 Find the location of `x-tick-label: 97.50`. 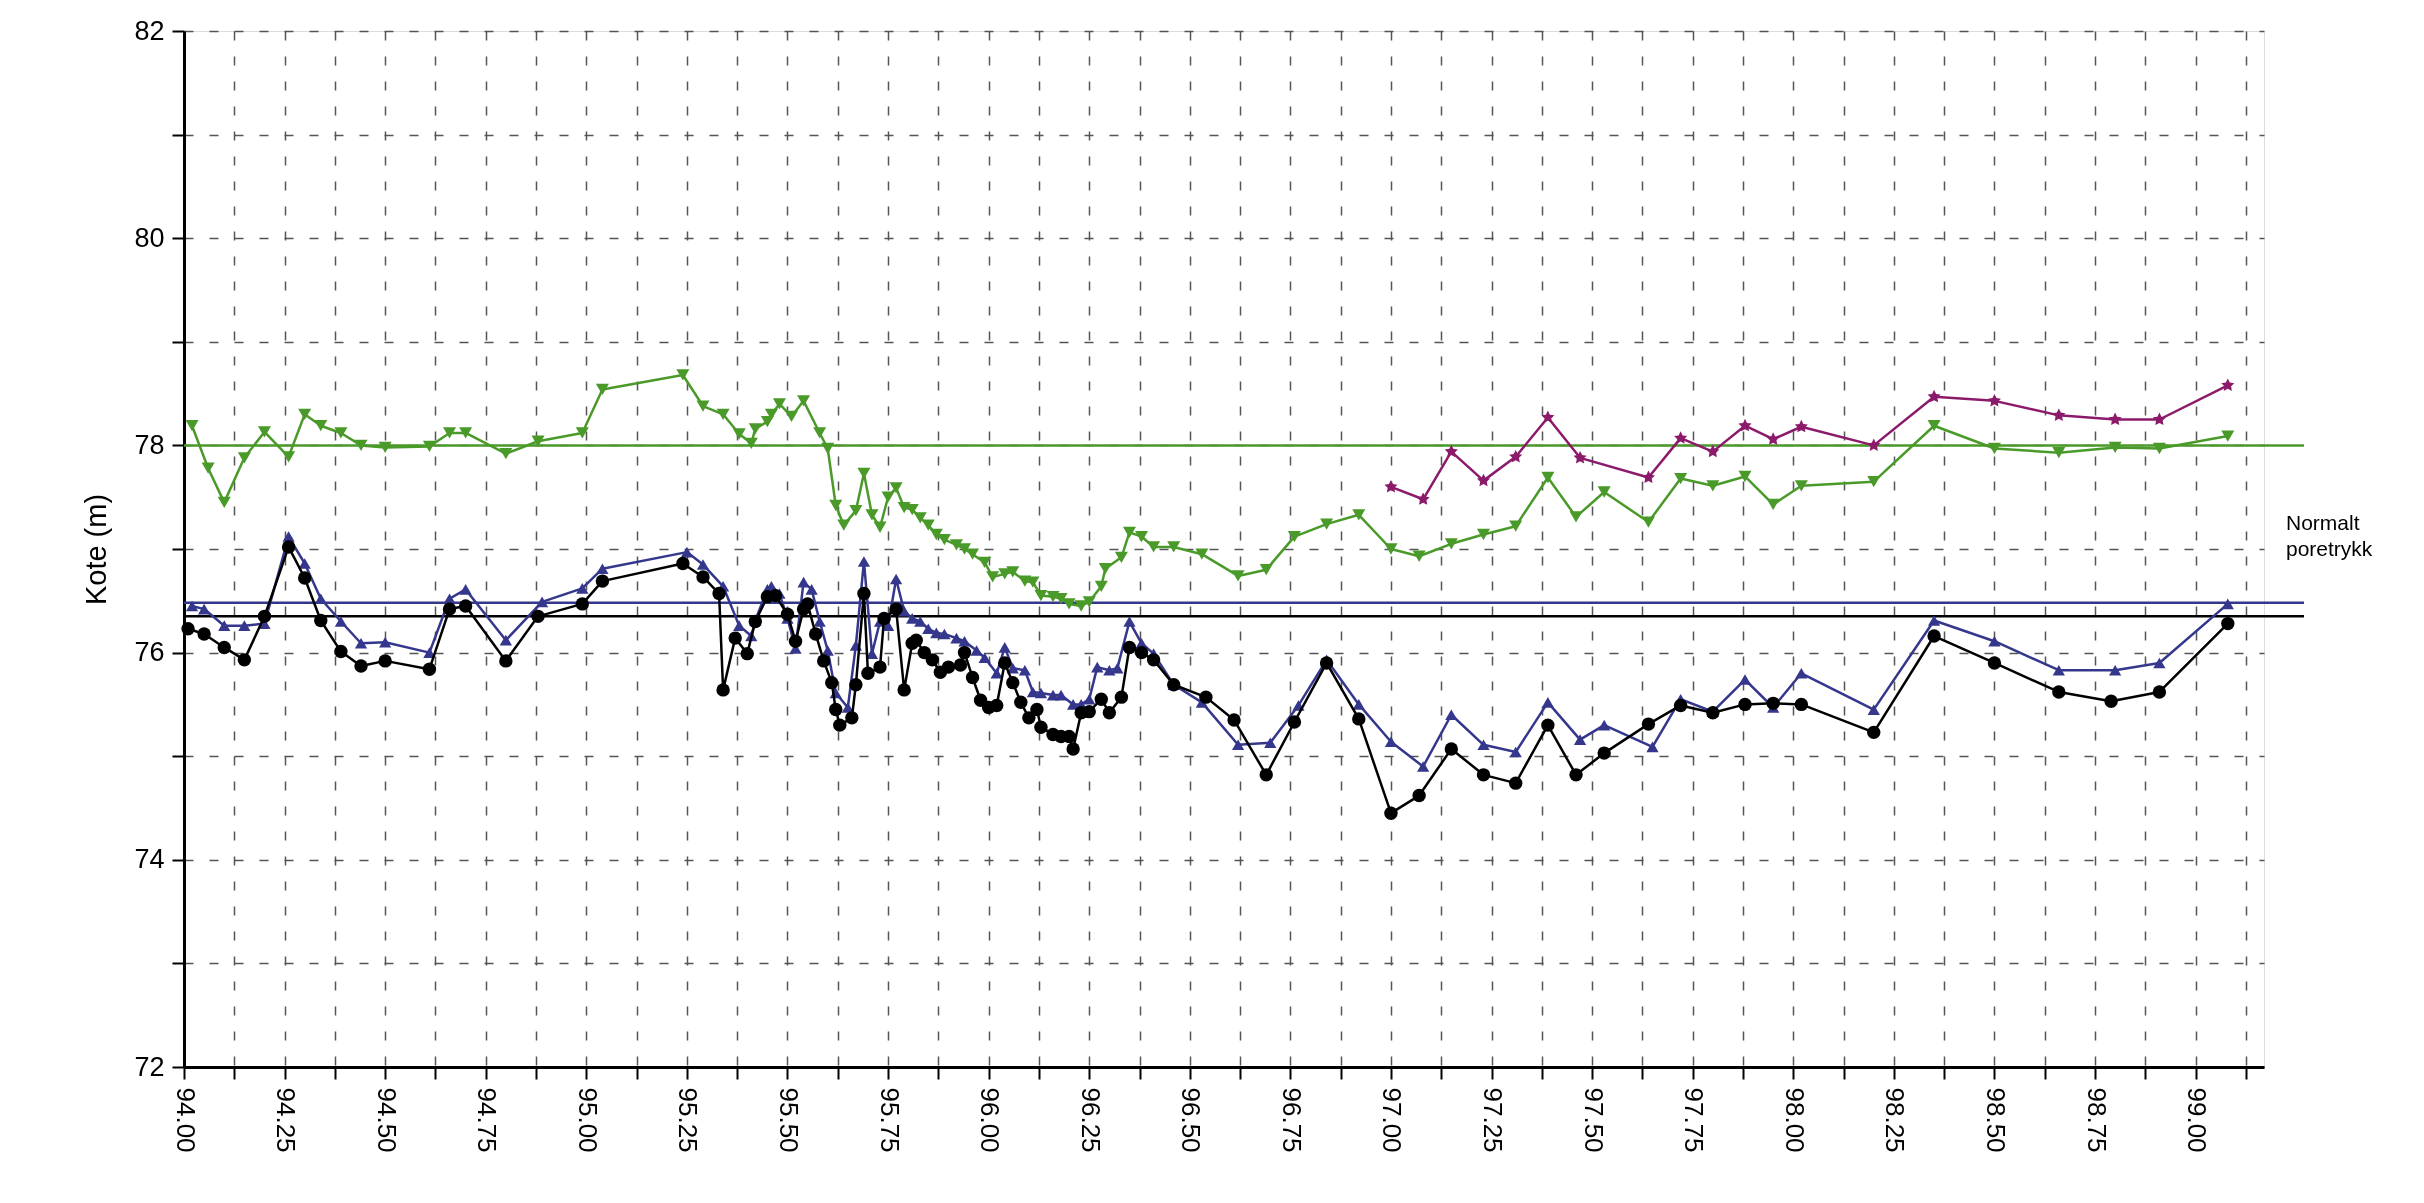

x-tick-label: 97.50 is located at coordinates (1593, 1120).